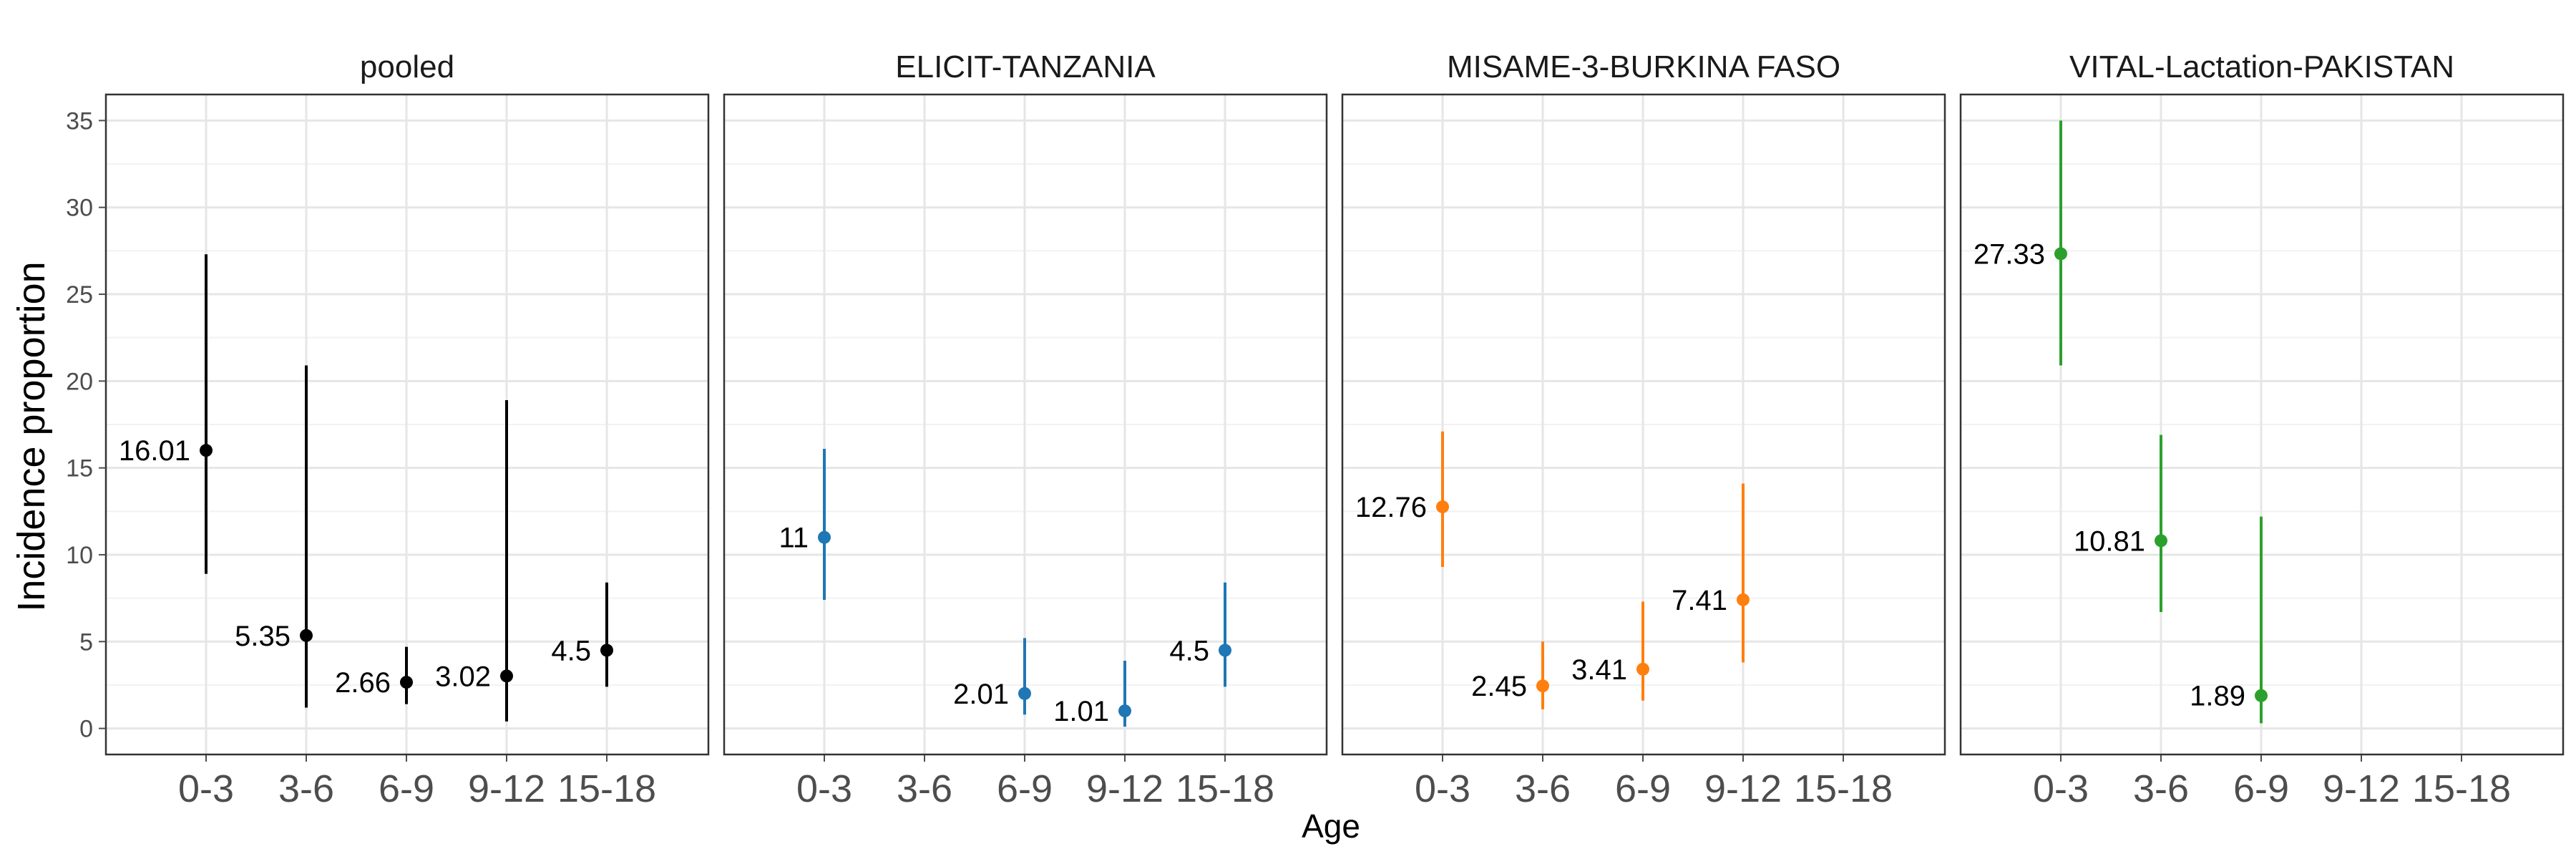 The image size is (2576, 859). I want to click on data-label: 5.35, so click(263, 636).